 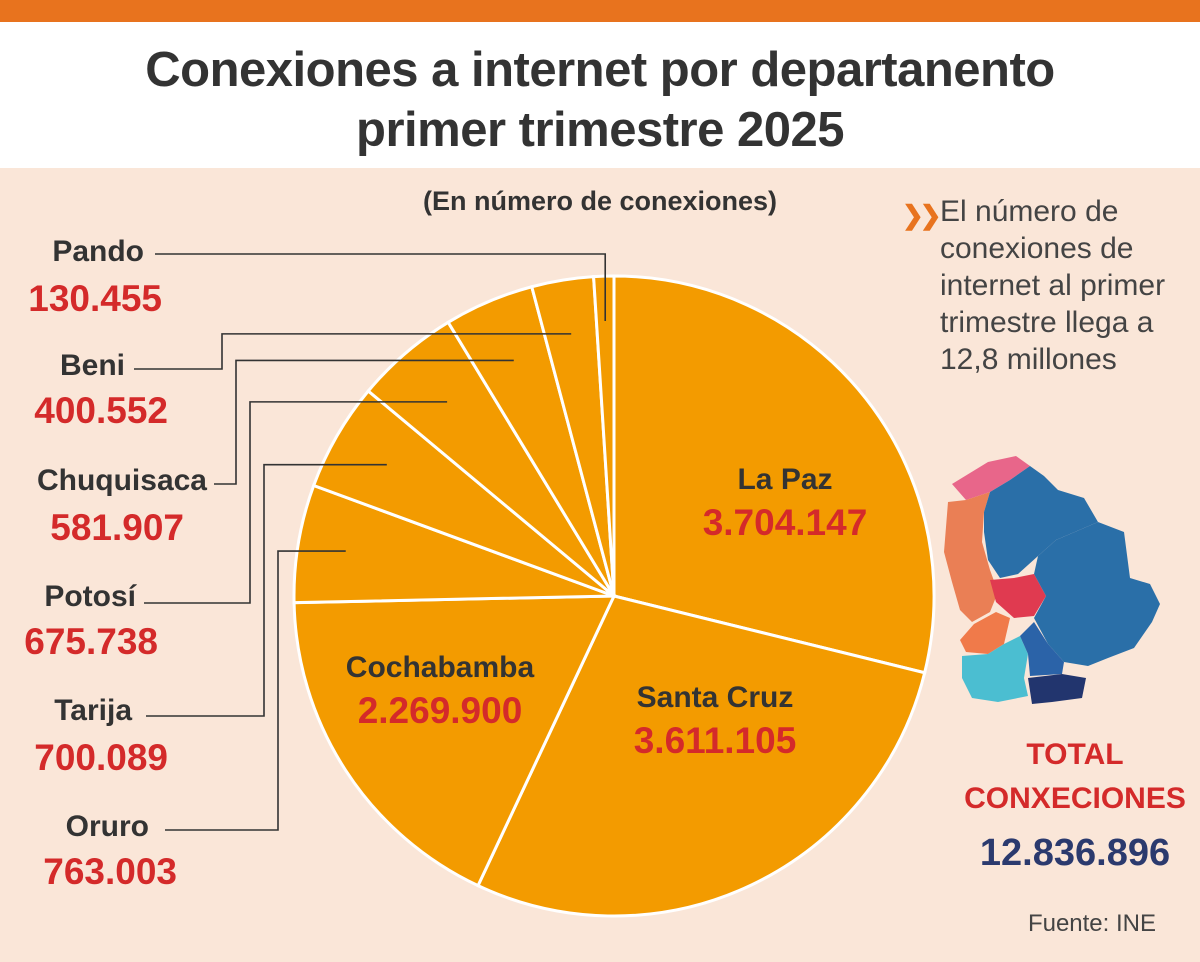 What do you see at coordinates (991, 478) in the screenshot?
I see `map-region-pando` at bounding box center [991, 478].